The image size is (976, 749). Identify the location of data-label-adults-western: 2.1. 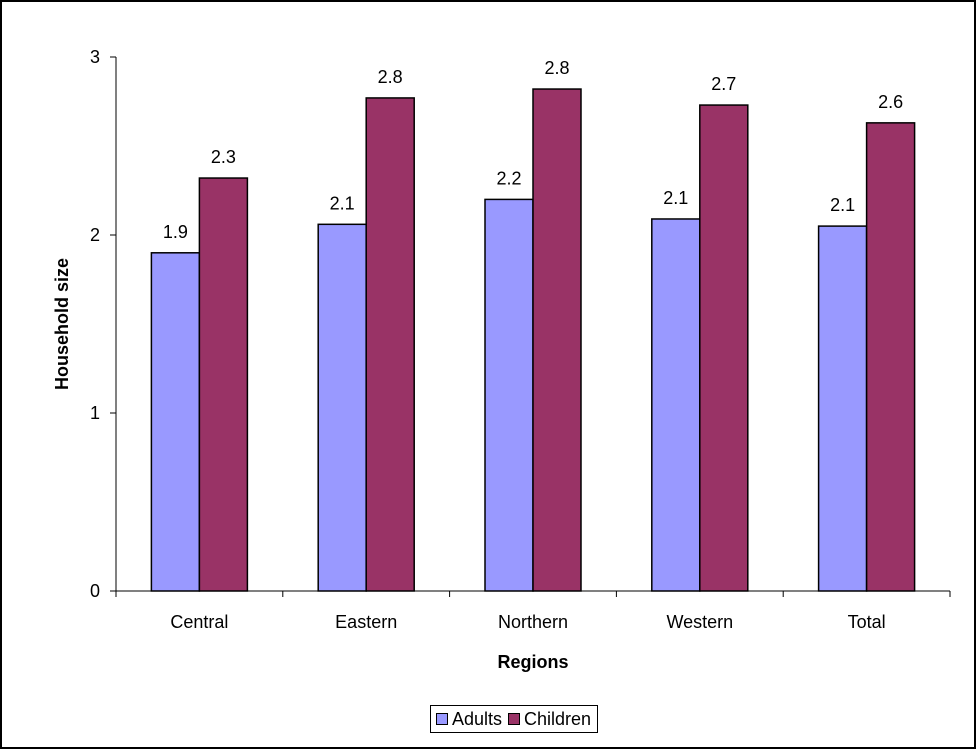
(675, 198).